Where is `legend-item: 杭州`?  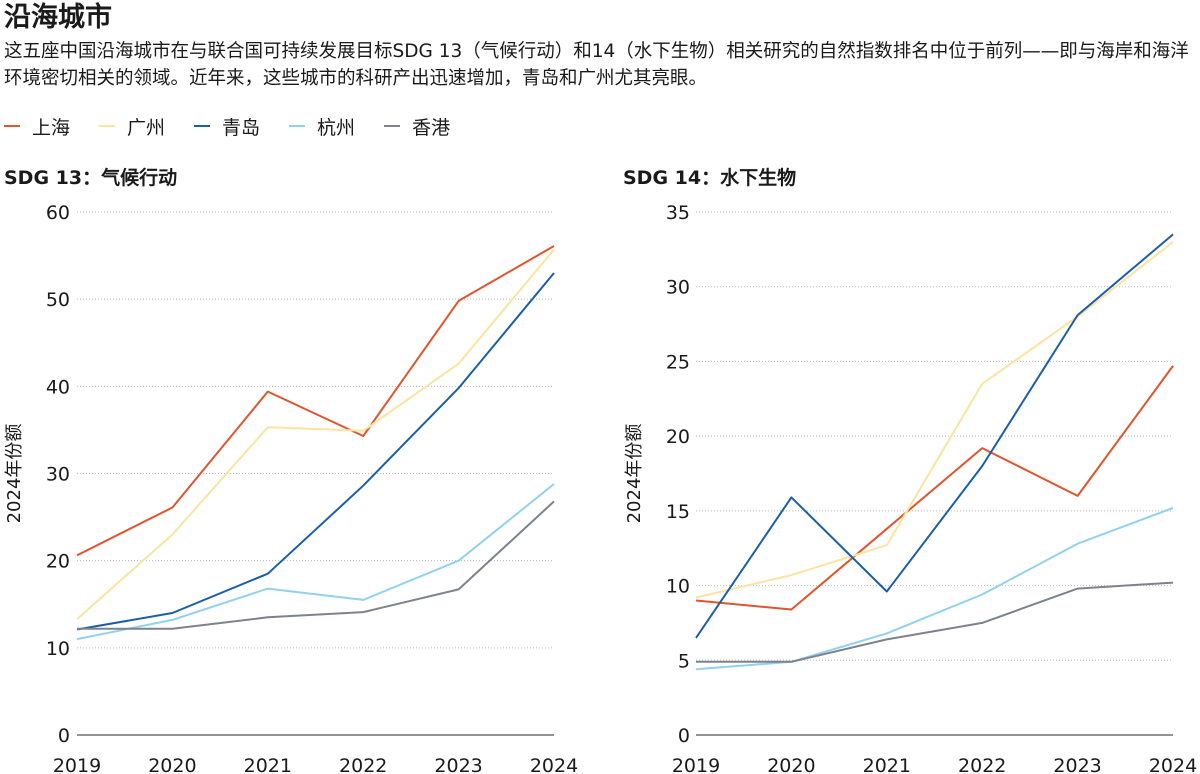 legend-item: 杭州 is located at coordinates (322, 126).